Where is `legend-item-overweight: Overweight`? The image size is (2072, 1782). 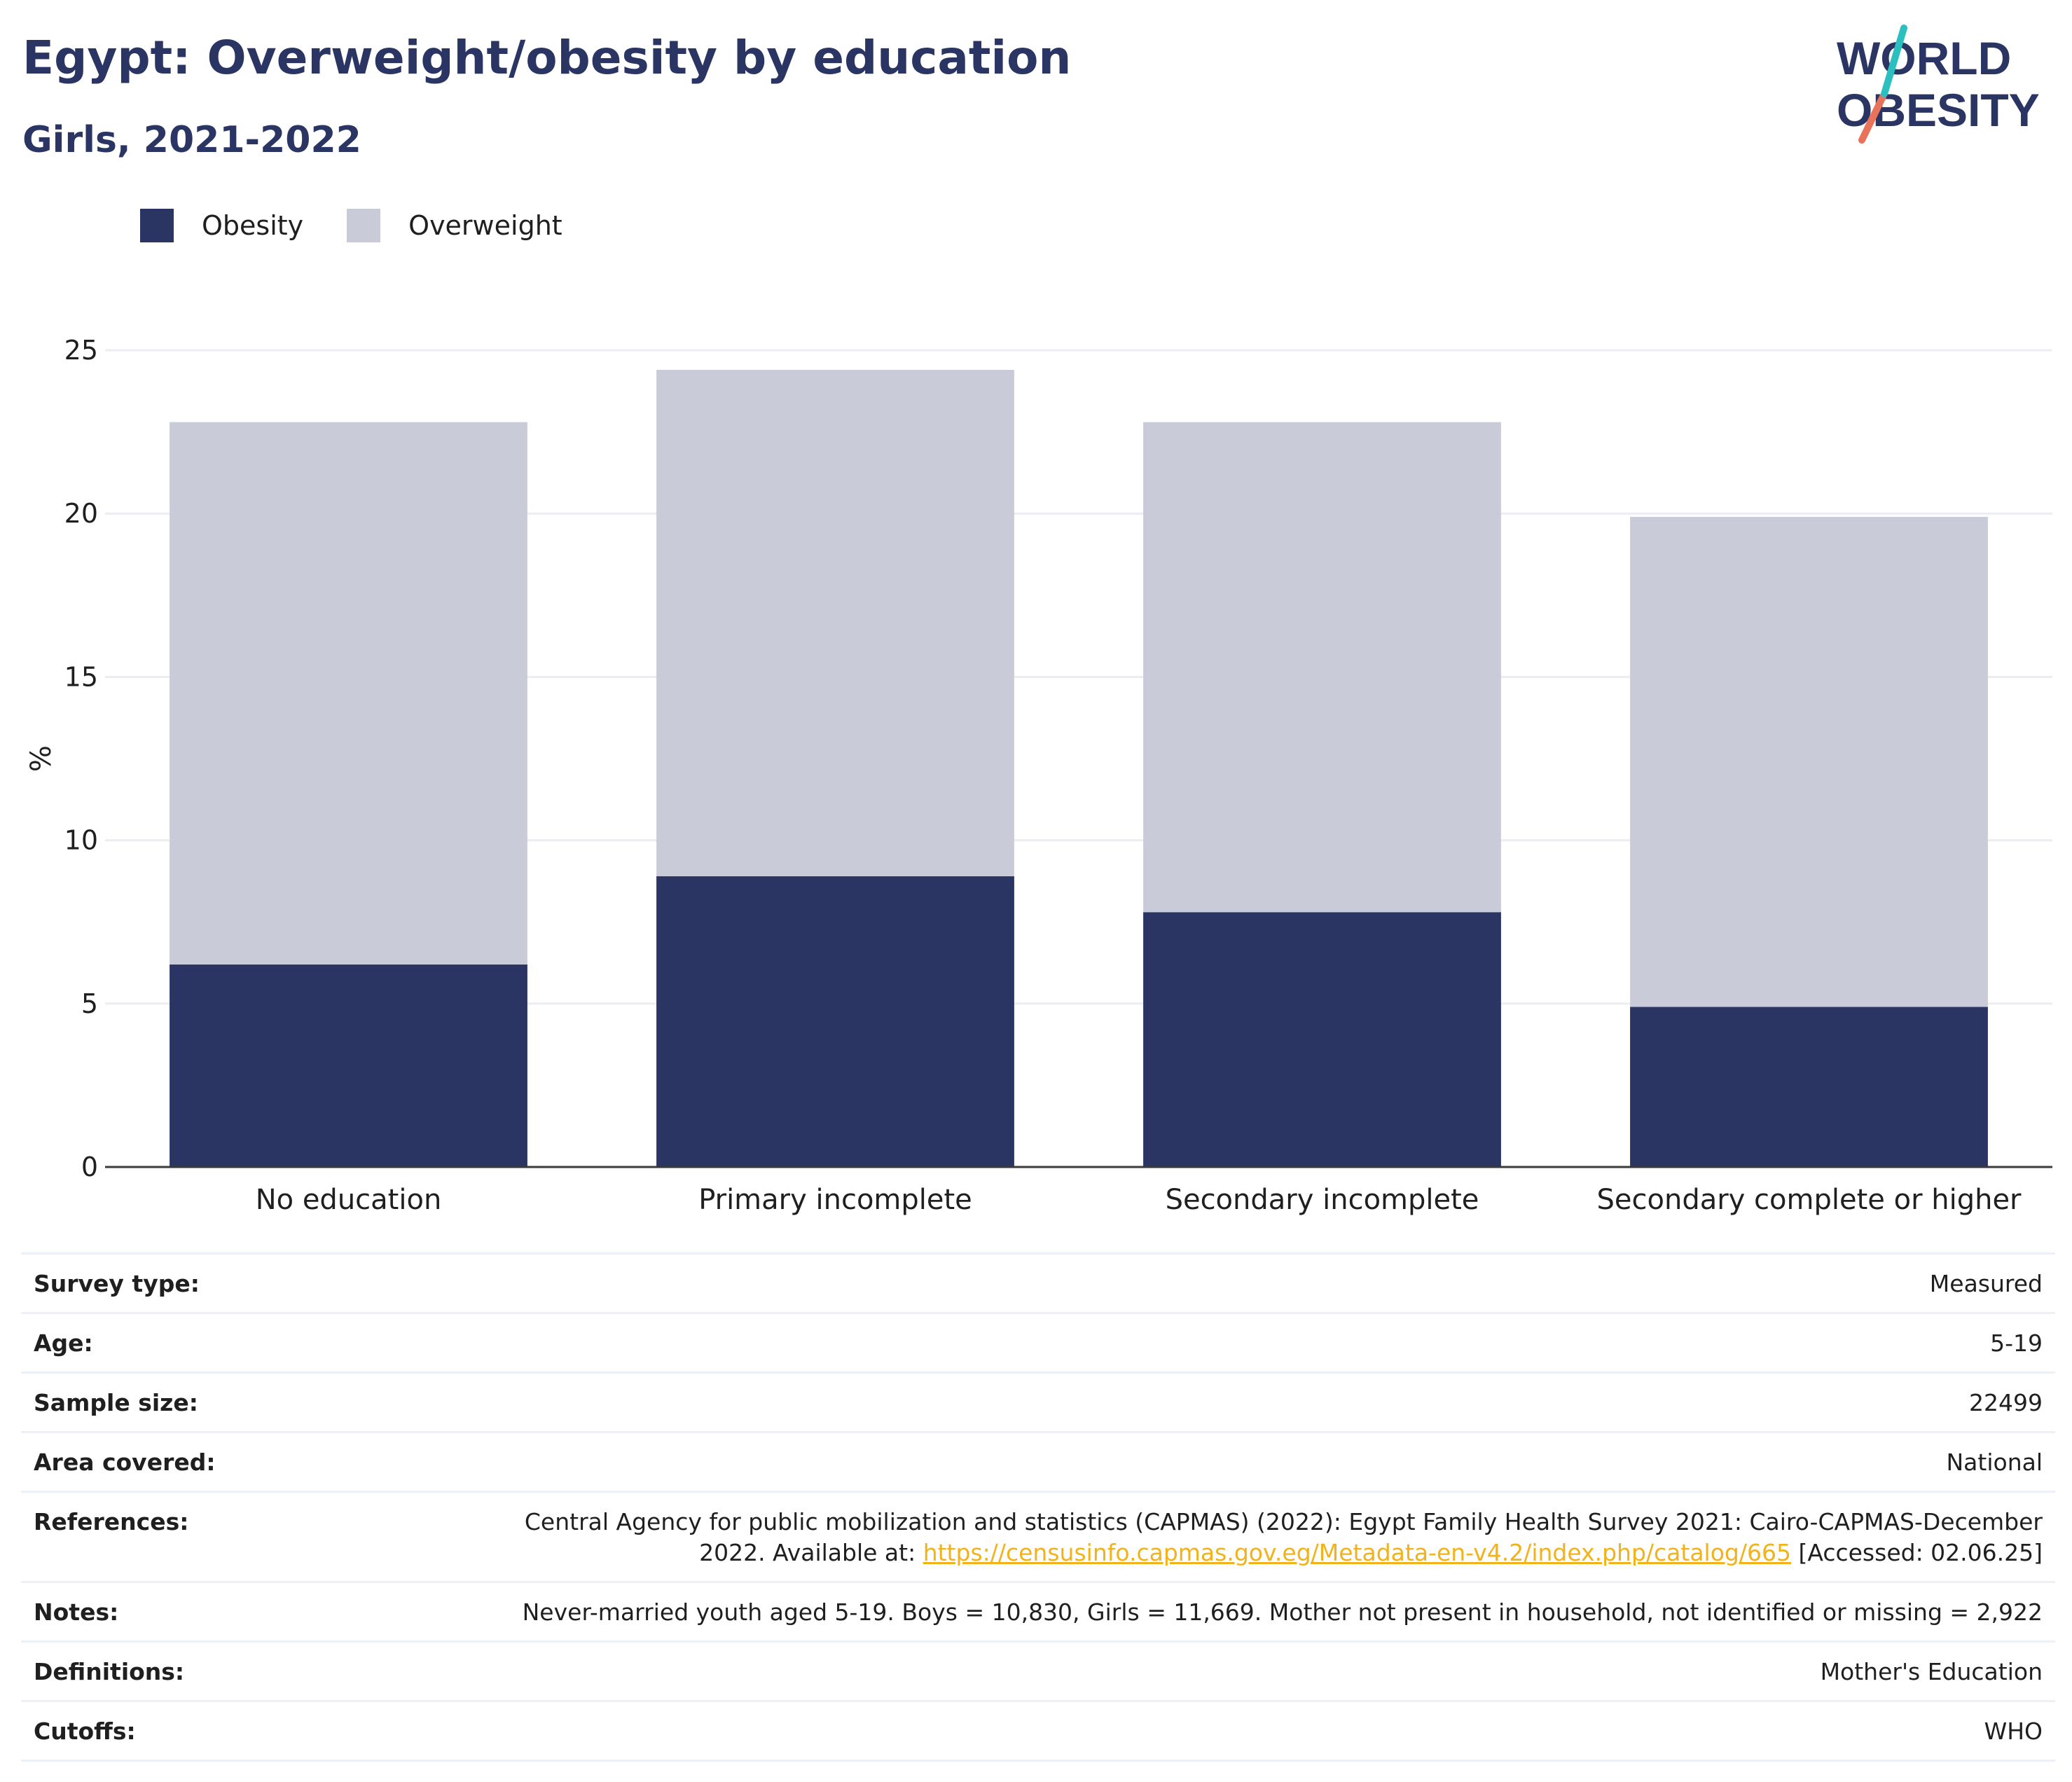
legend-item-overweight: Overweight is located at coordinates (455, 225).